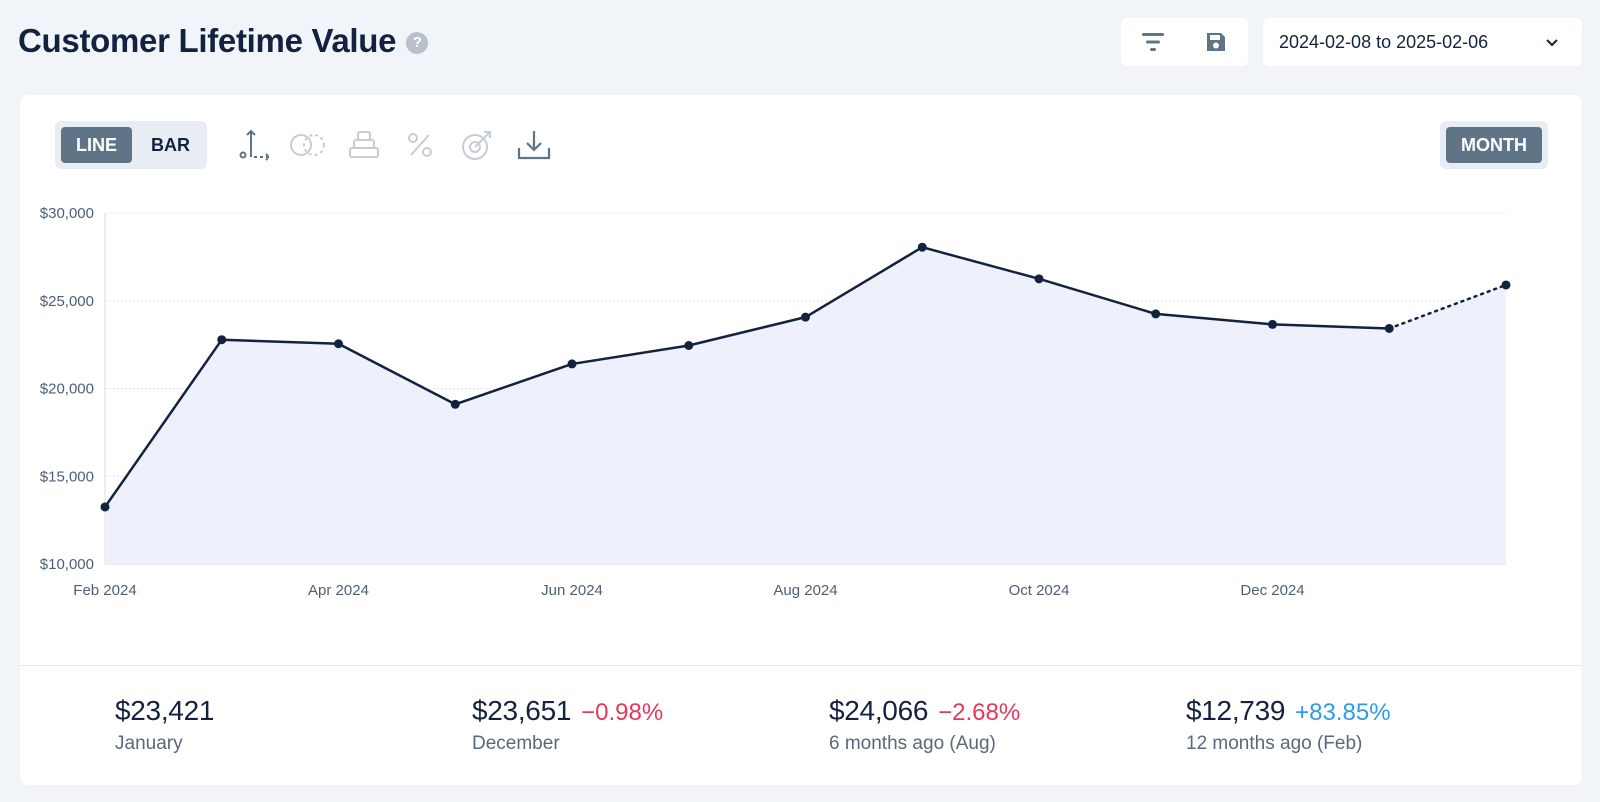 This screenshot has height=802, width=1600. I want to click on y-tick-label: $15,000, so click(67, 476).